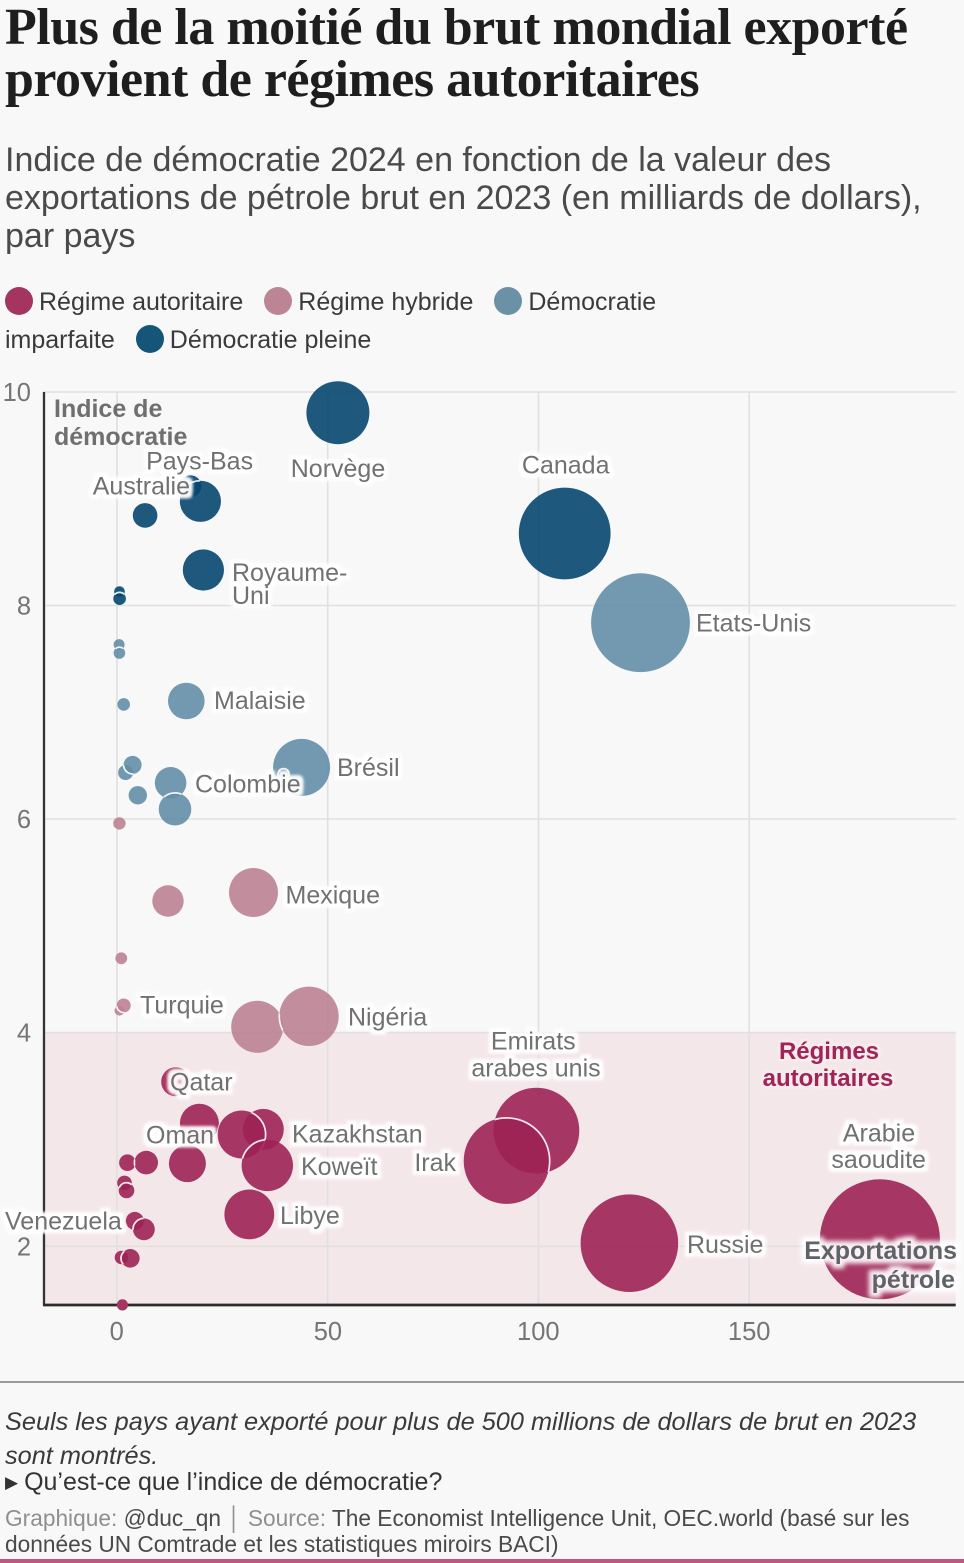 The width and height of the screenshot is (964, 1563). I want to click on svg-text: Pays-Bas, so click(199, 462).